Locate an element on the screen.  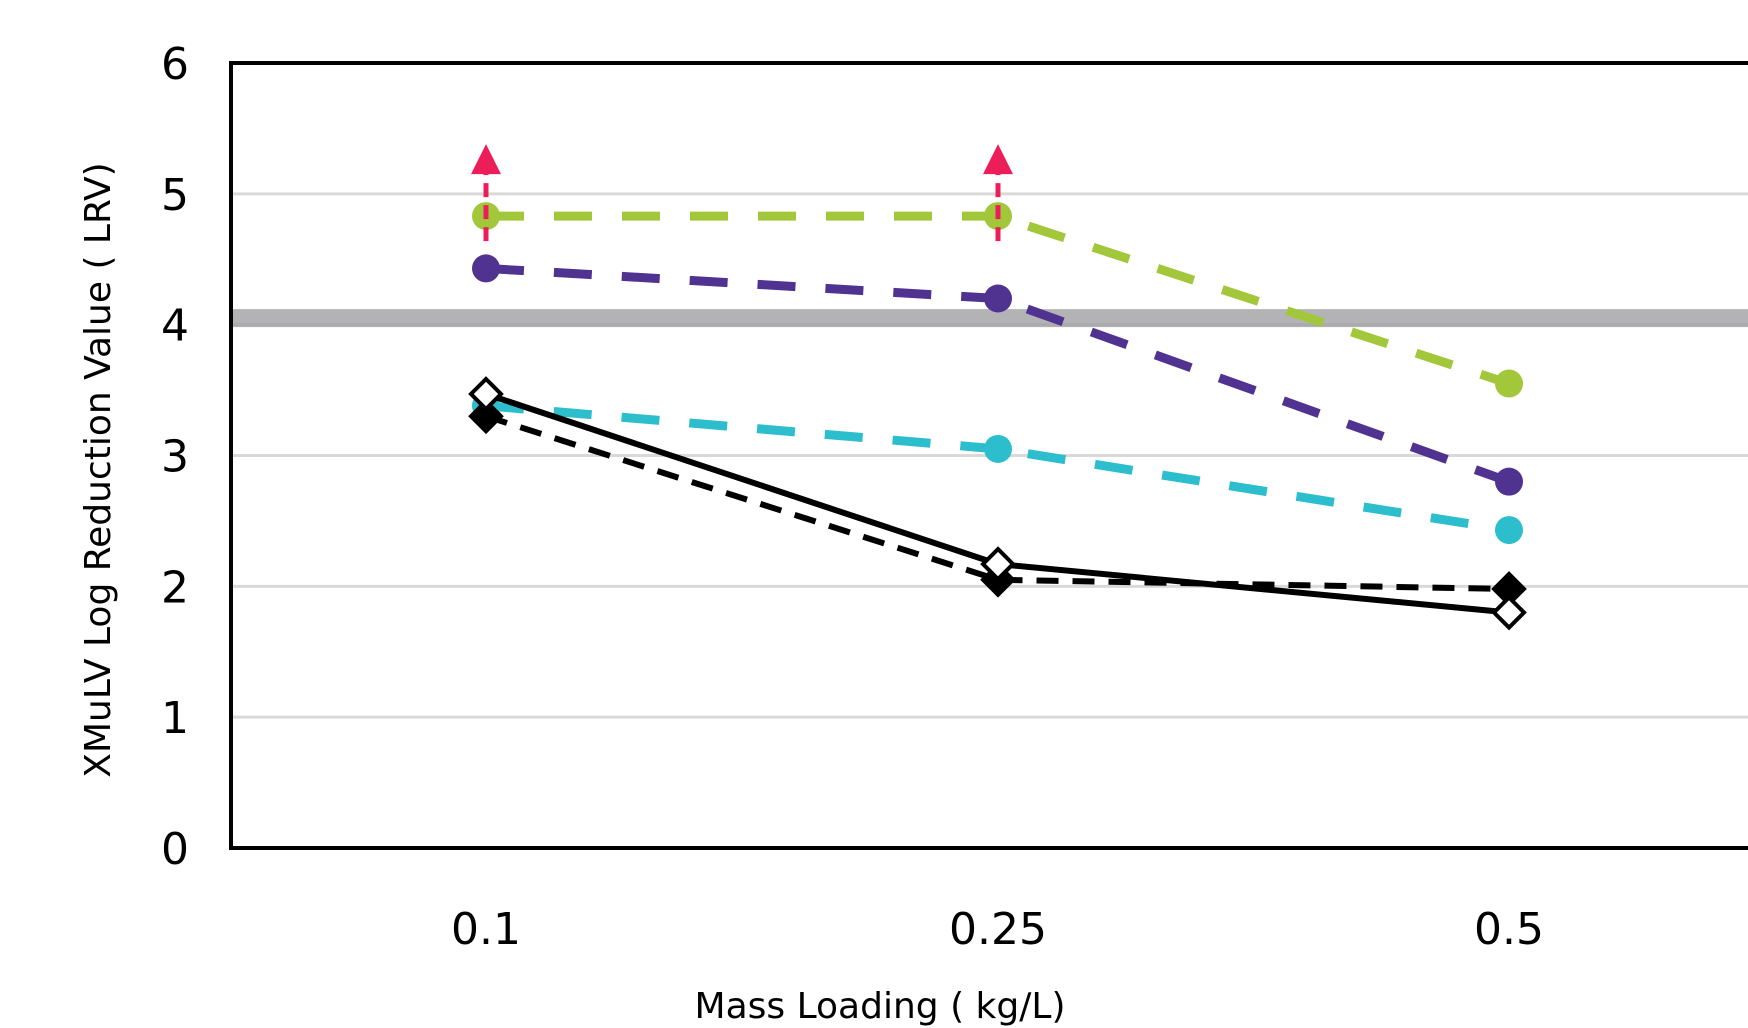
series-1-point is located at coordinates (1509, 383).